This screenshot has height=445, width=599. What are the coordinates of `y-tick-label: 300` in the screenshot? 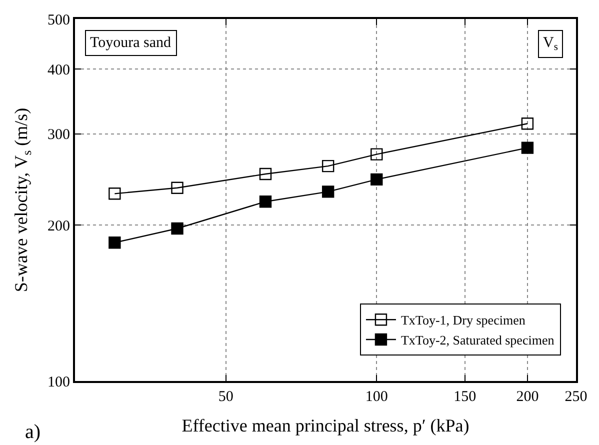 It's located at (59, 135).